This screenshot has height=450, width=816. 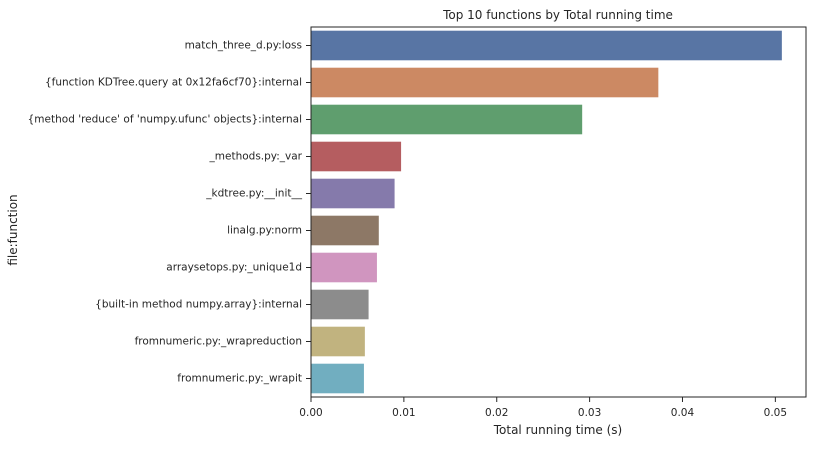 What do you see at coordinates (264, 231) in the screenshot?
I see `y-tick-label: linalg.py:norm` at bounding box center [264, 231].